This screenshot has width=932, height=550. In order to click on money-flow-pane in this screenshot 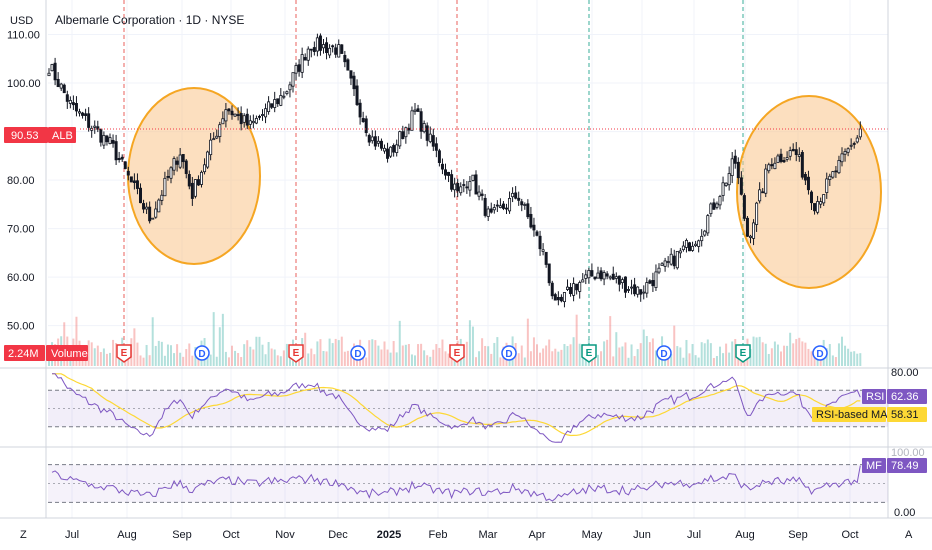, I will do `click(468, 483)`.